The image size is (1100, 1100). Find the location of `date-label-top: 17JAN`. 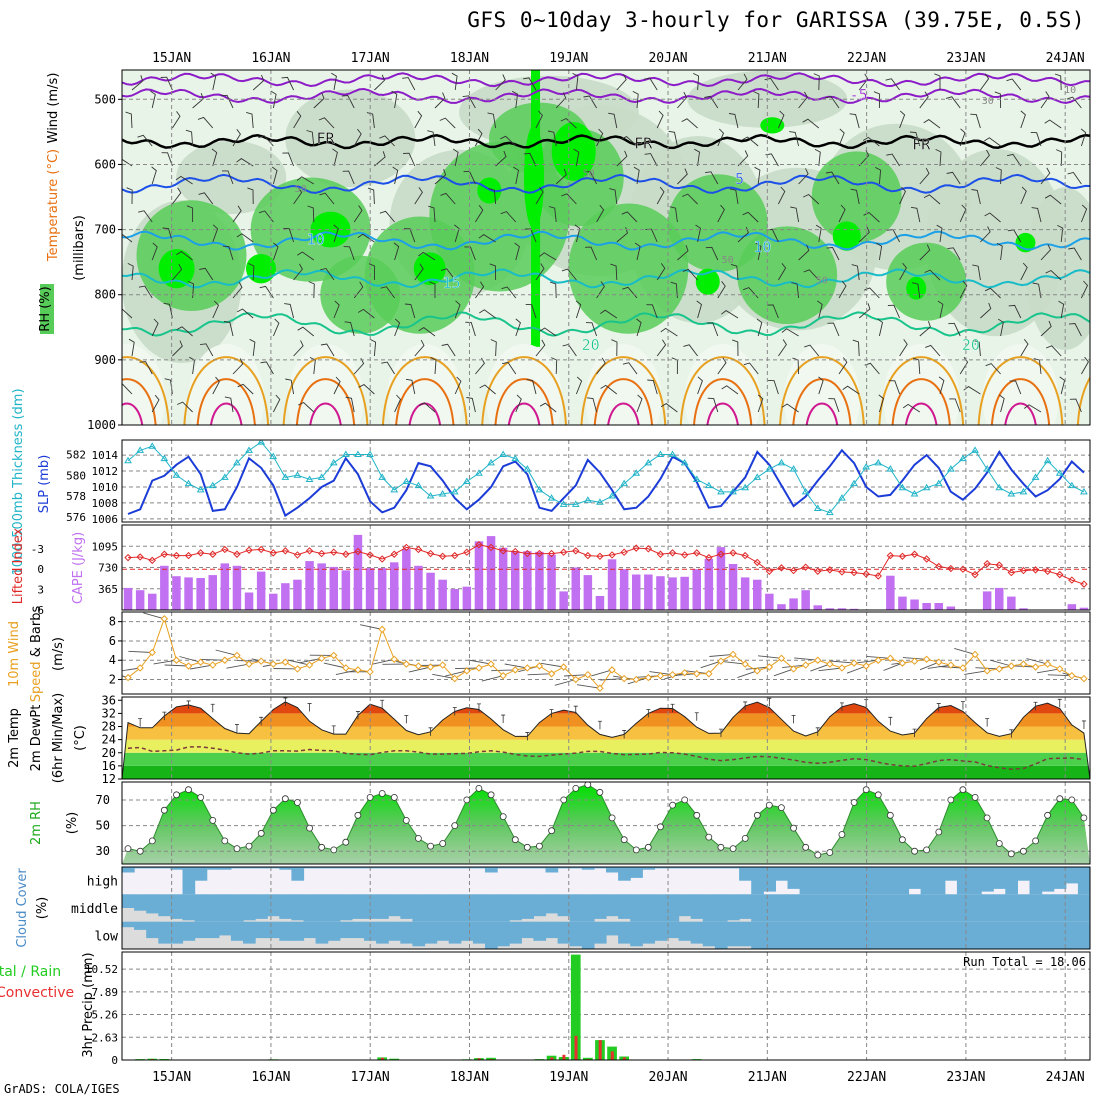

date-label-top: 17JAN is located at coordinates (370, 58).